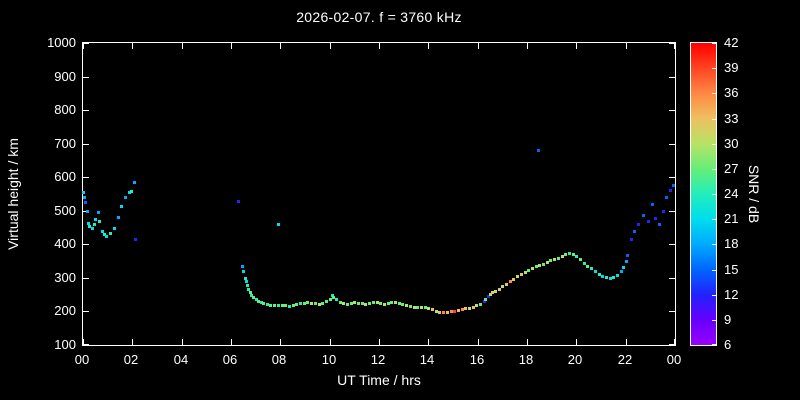  What do you see at coordinates (731, 118) in the screenshot?
I see `colorbar-tick-label: 33` at bounding box center [731, 118].